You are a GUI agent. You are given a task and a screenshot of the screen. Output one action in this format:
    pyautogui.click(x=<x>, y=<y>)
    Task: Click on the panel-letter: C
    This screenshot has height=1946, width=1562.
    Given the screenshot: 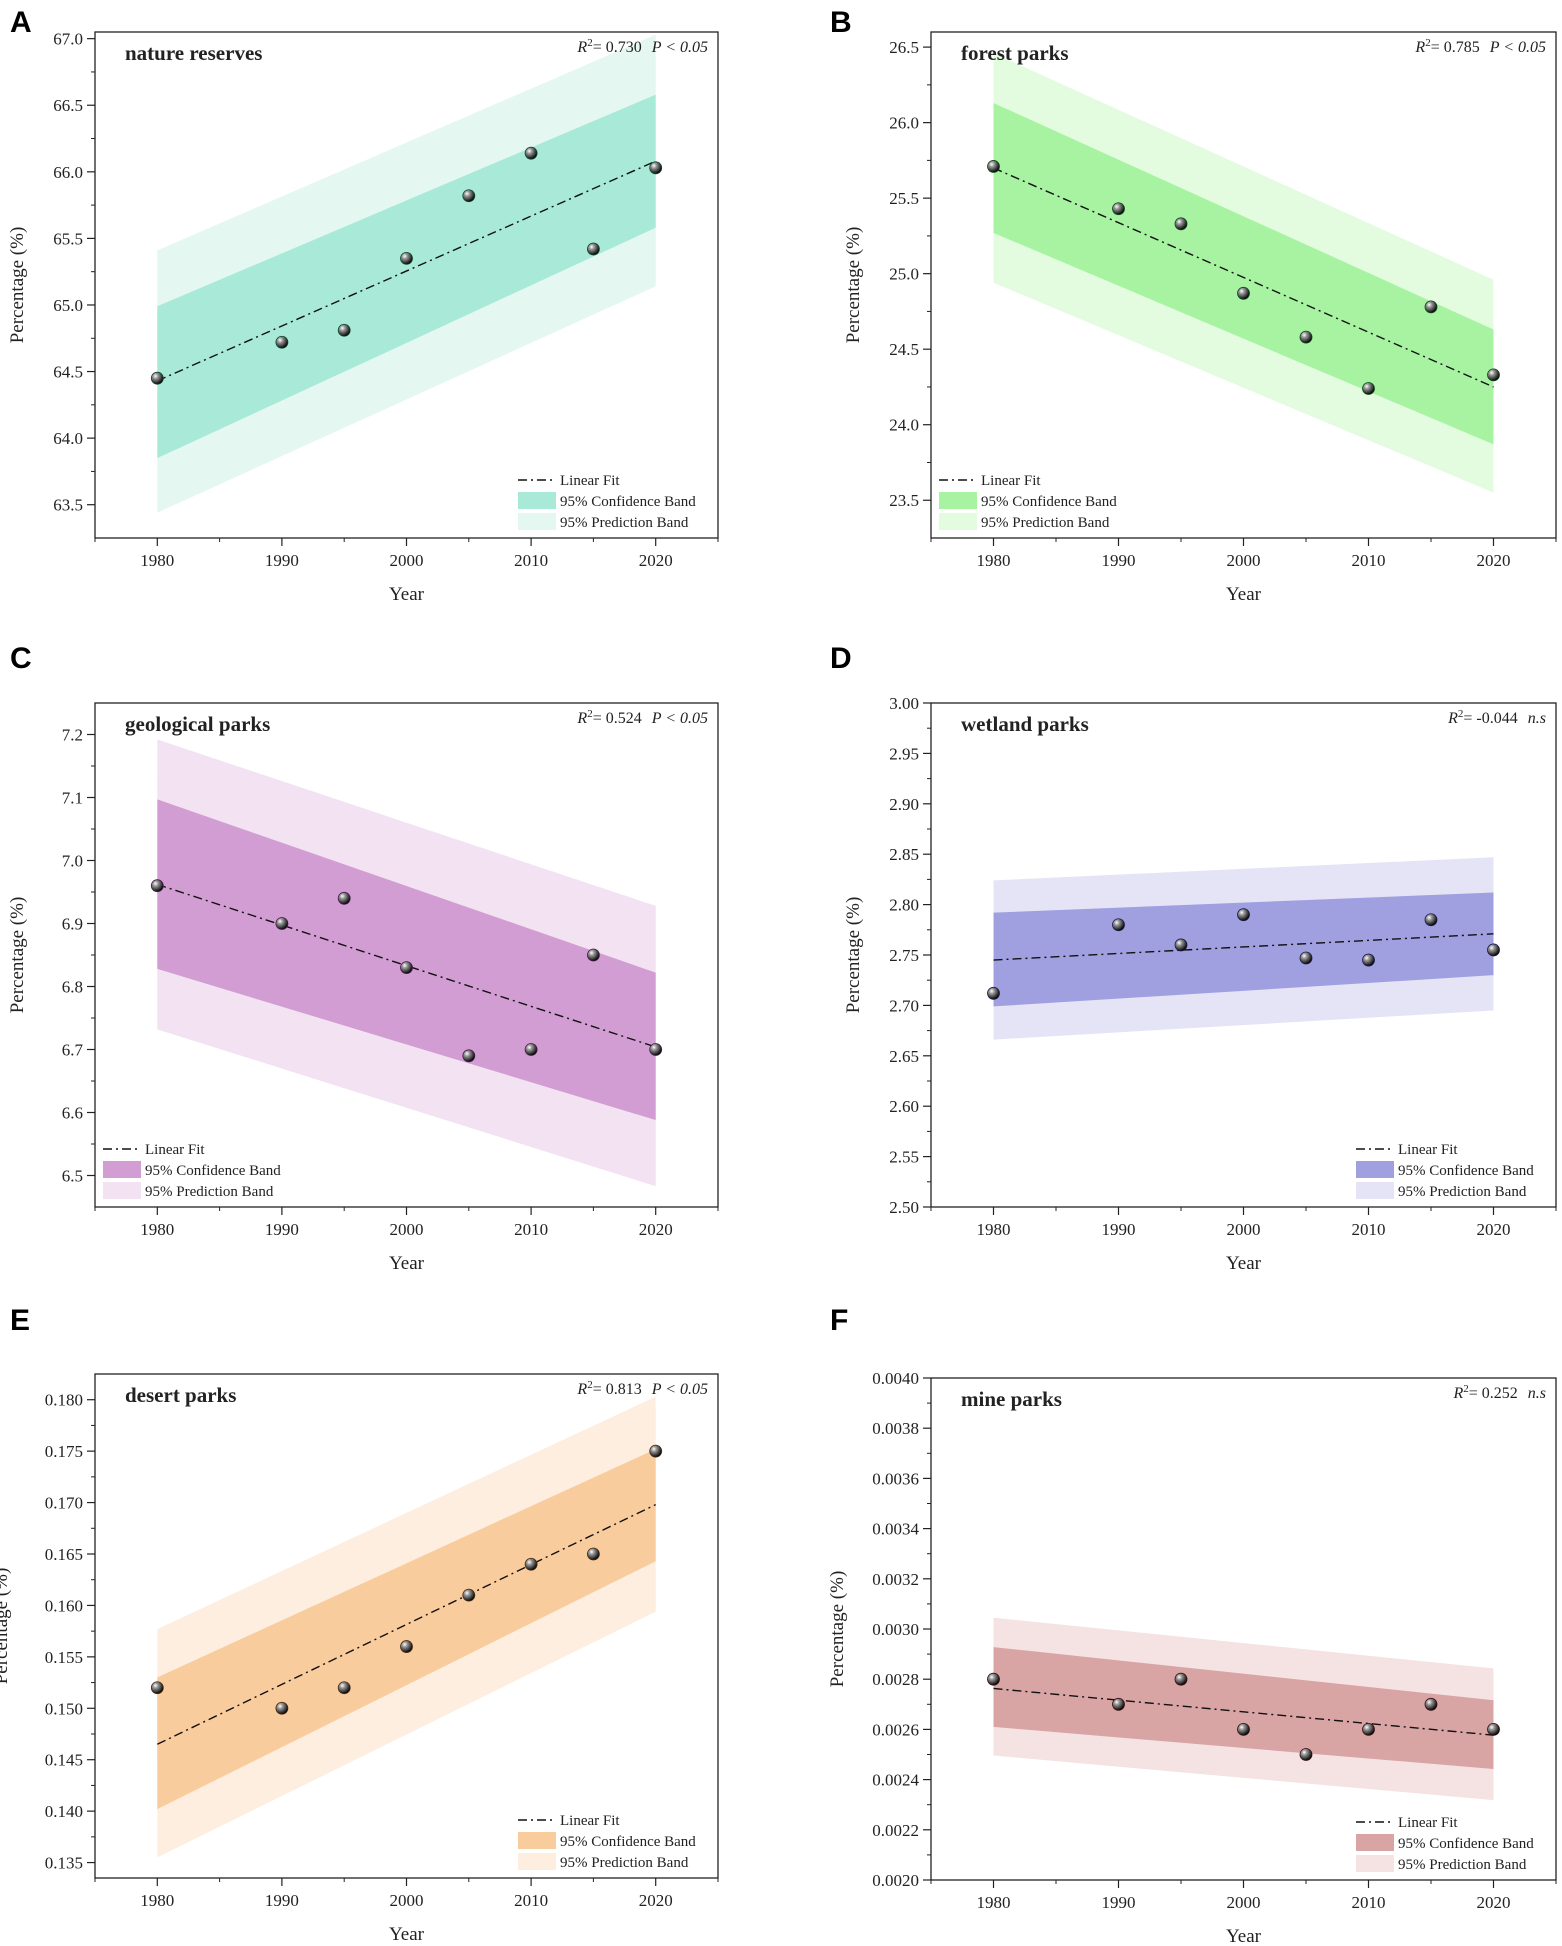 What is the action you would take?
    pyautogui.click(x=21, y=658)
    